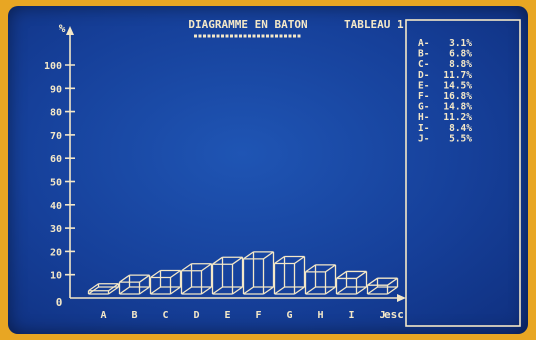 Image resolution: width=536 pixels, height=340 pixels. I want to click on y-tick-label: 30, so click(56, 229).